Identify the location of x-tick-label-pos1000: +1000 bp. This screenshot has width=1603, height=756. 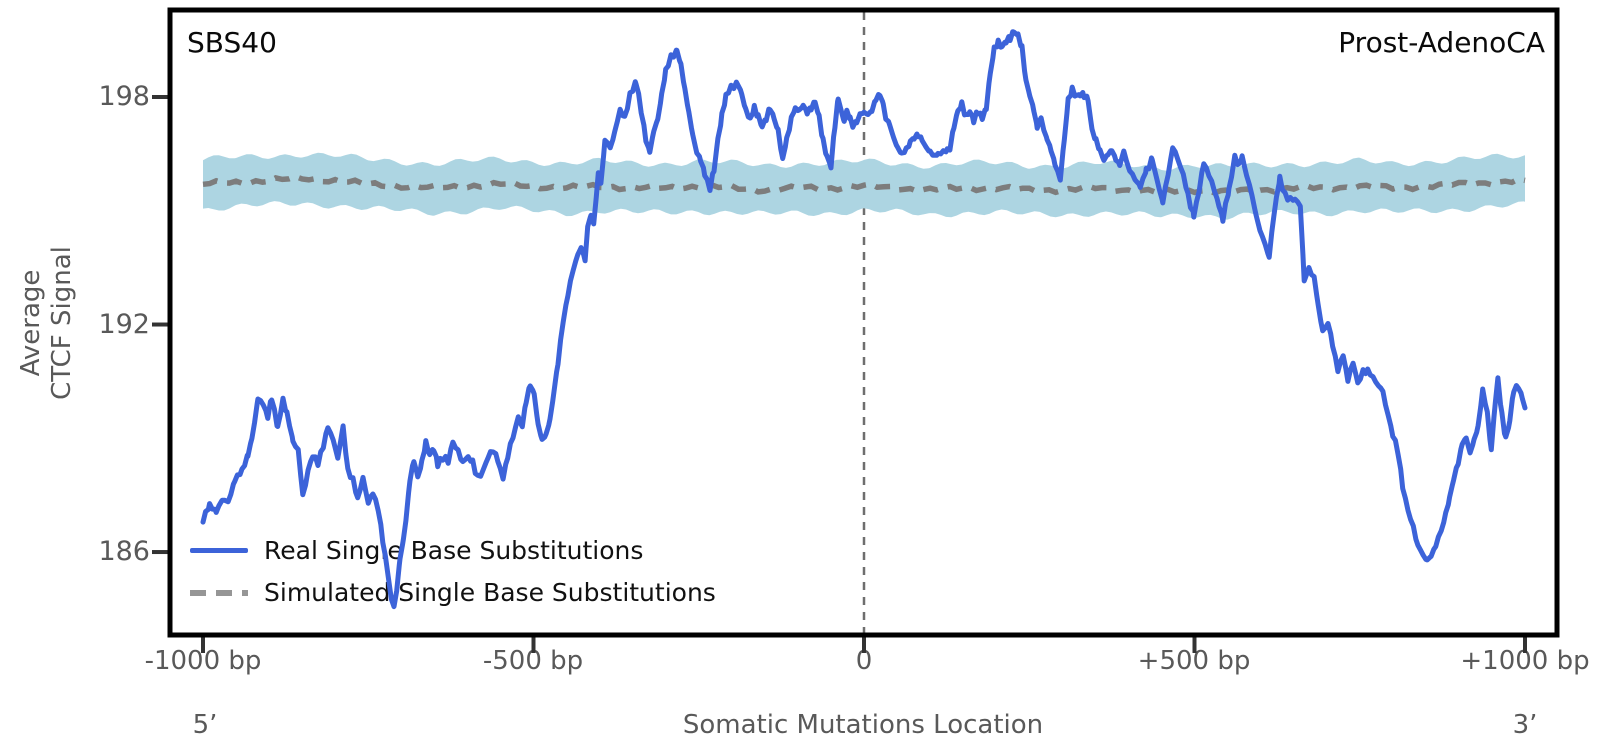
(1525, 661).